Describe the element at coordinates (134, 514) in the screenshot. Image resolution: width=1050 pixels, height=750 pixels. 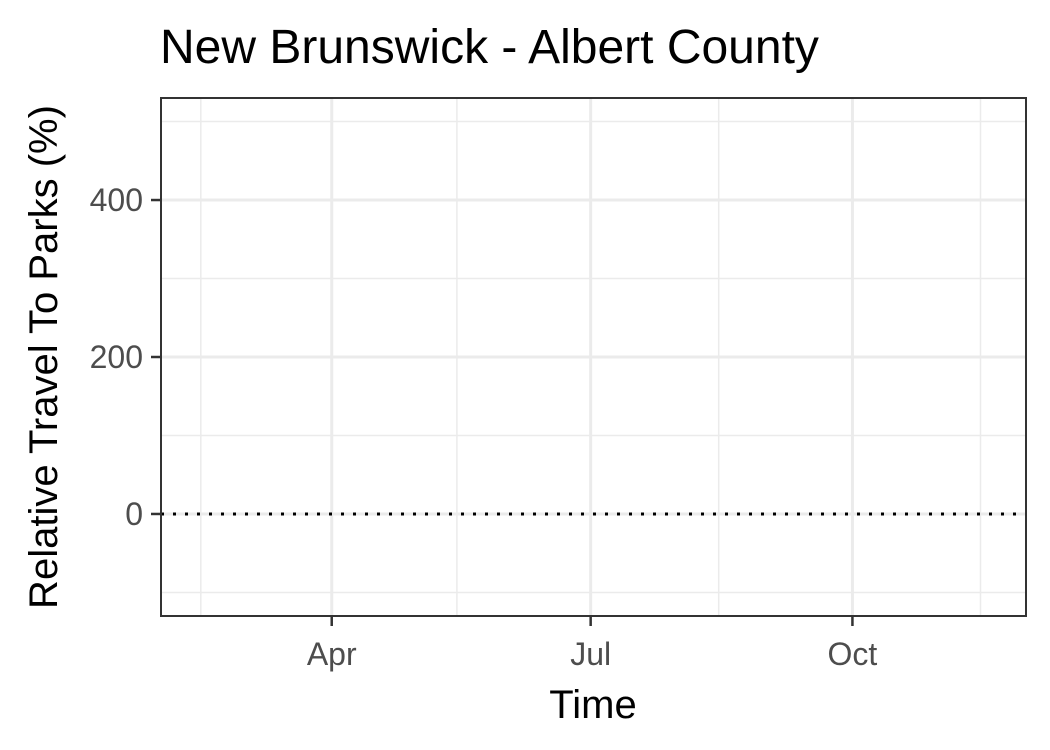
I see `y-tick-label: 0` at that location.